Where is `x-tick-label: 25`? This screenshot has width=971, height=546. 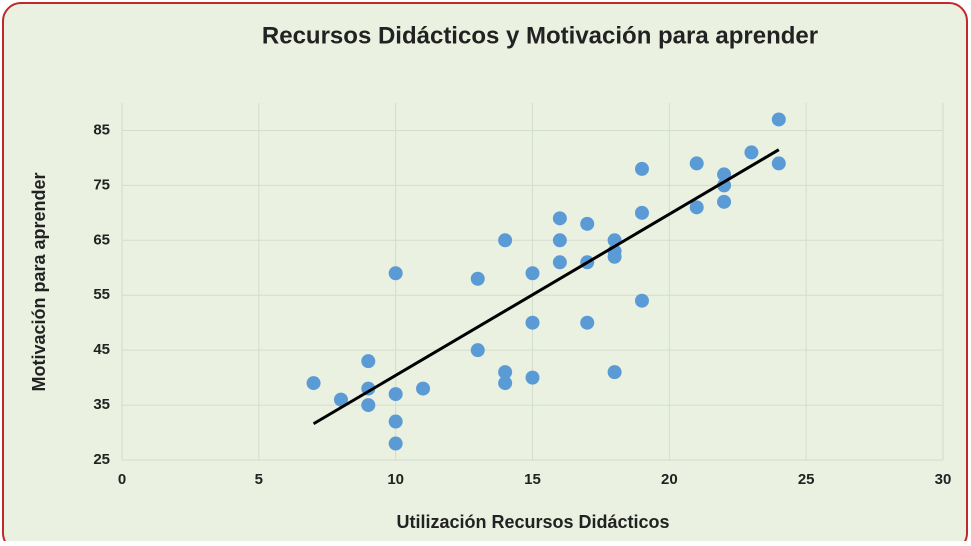 x-tick-label: 25 is located at coordinates (806, 479).